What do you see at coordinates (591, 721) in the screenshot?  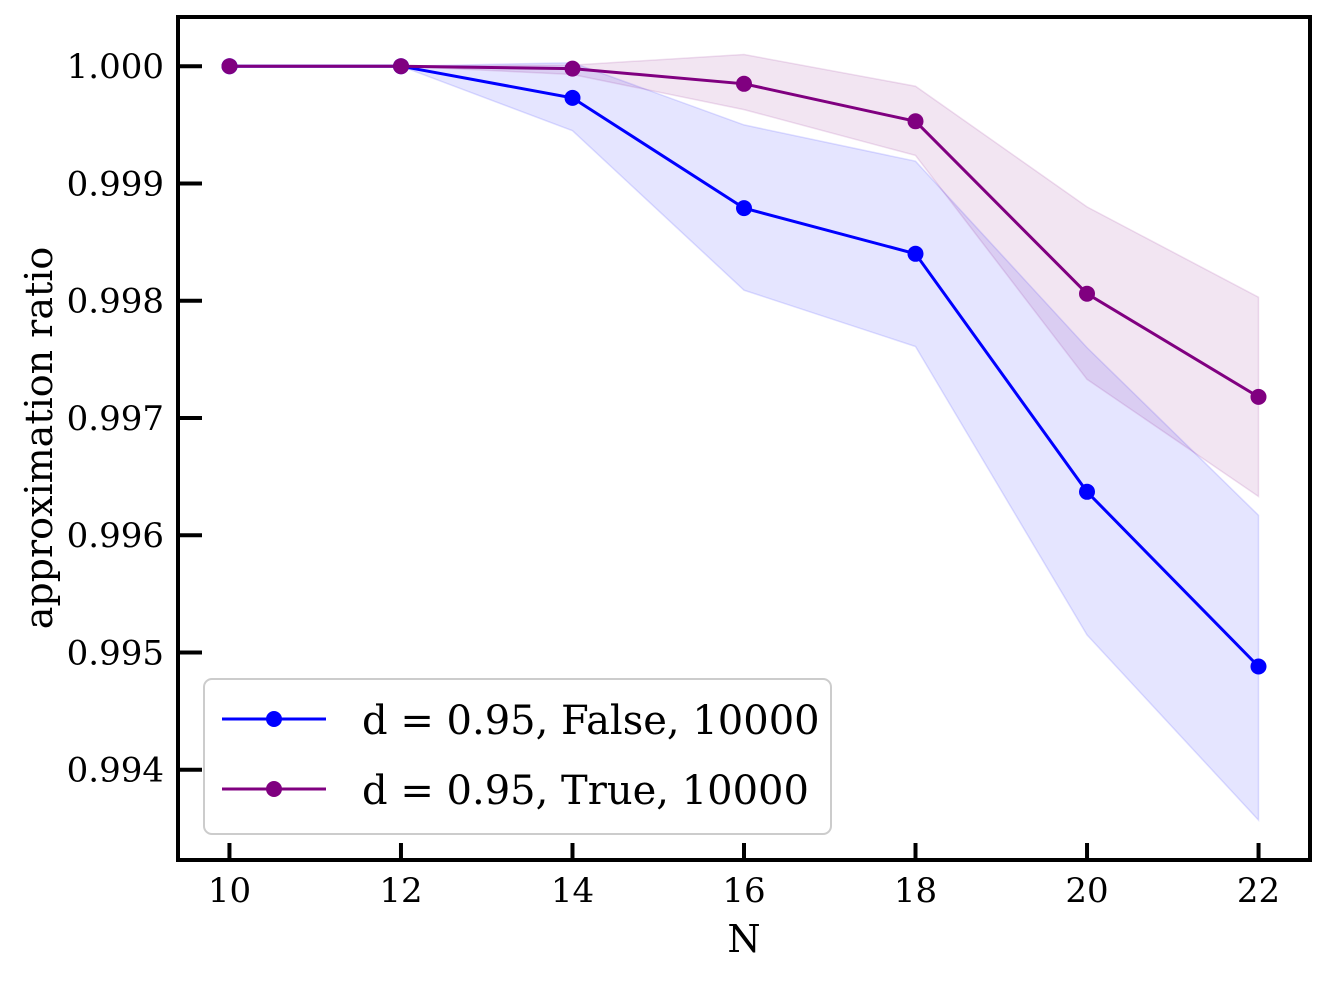 I see `legend-label-false: d = 0.95, False, 10000` at bounding box center [591, 721].